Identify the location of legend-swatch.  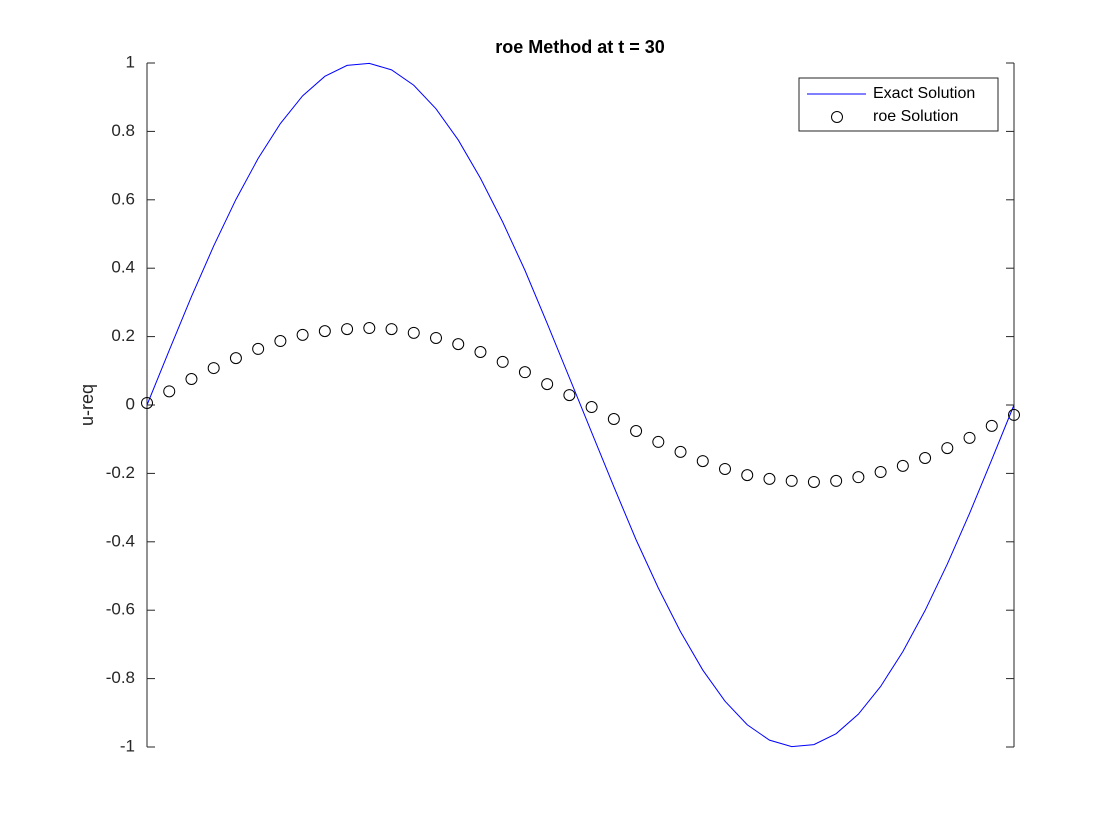
(837, 117).